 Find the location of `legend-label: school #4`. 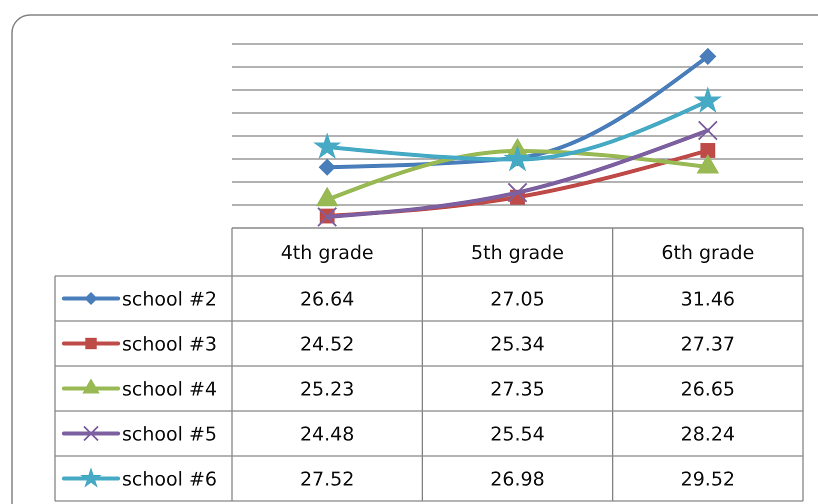

legend-label: school #4 is located at coordinates (169, 389).